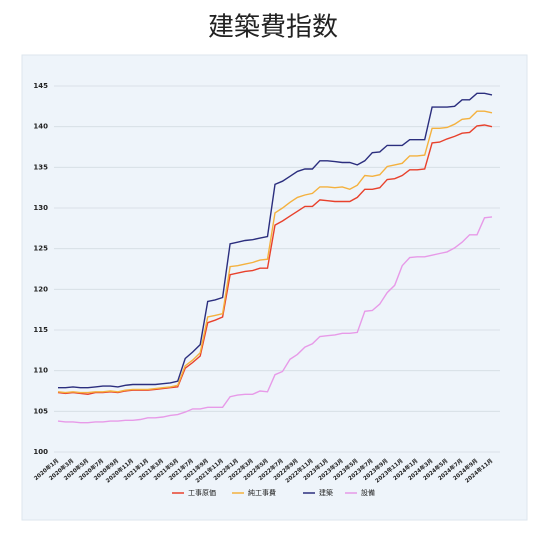  Describe the element at coordinates (40, 411) in the screenshot. I see `y-tick-label: 105` at that location.